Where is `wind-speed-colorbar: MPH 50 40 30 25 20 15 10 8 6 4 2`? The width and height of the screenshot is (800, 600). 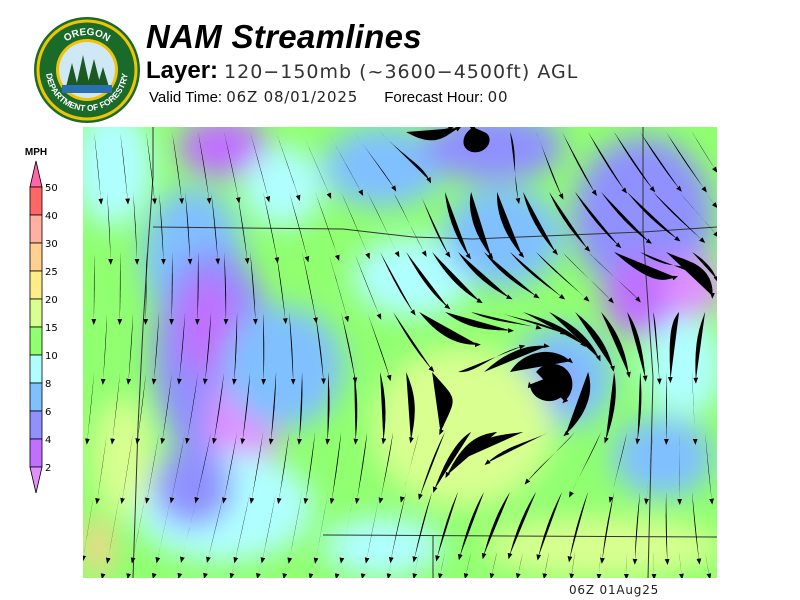
wind-speed-colorbar: MPH 50 40 30 25 20 15 10 8 6 4 2 is located at coordinates (41, 320).